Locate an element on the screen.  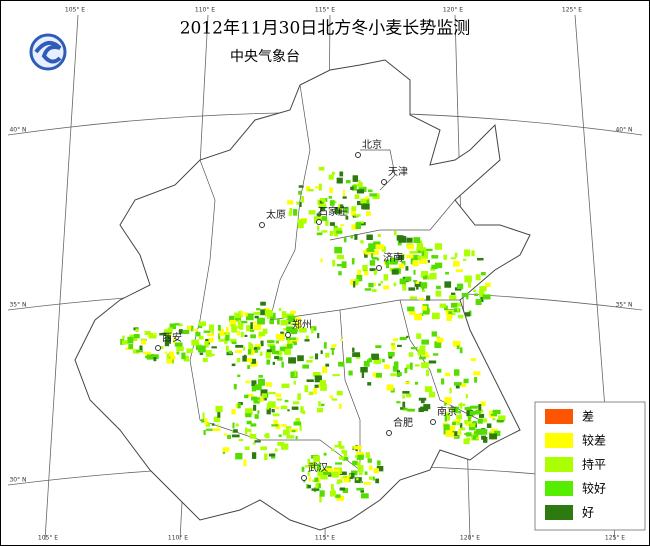
graticule-label: 120° E is located at coordinates (453, 10).